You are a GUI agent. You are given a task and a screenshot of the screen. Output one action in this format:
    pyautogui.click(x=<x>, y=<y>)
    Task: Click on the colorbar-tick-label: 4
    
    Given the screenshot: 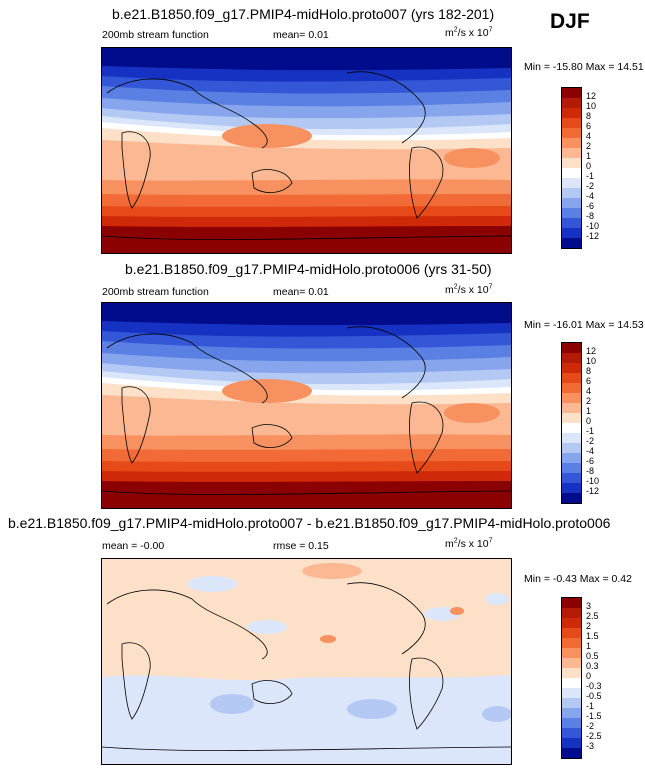 What is the action you would take?
    pyautogui.click(x=589, y=391)
    